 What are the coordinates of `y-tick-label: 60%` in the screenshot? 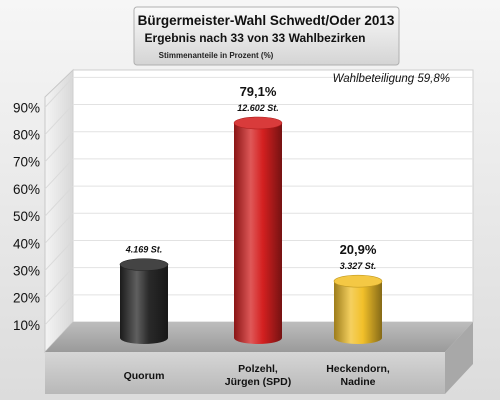 It's located at (26, 189).